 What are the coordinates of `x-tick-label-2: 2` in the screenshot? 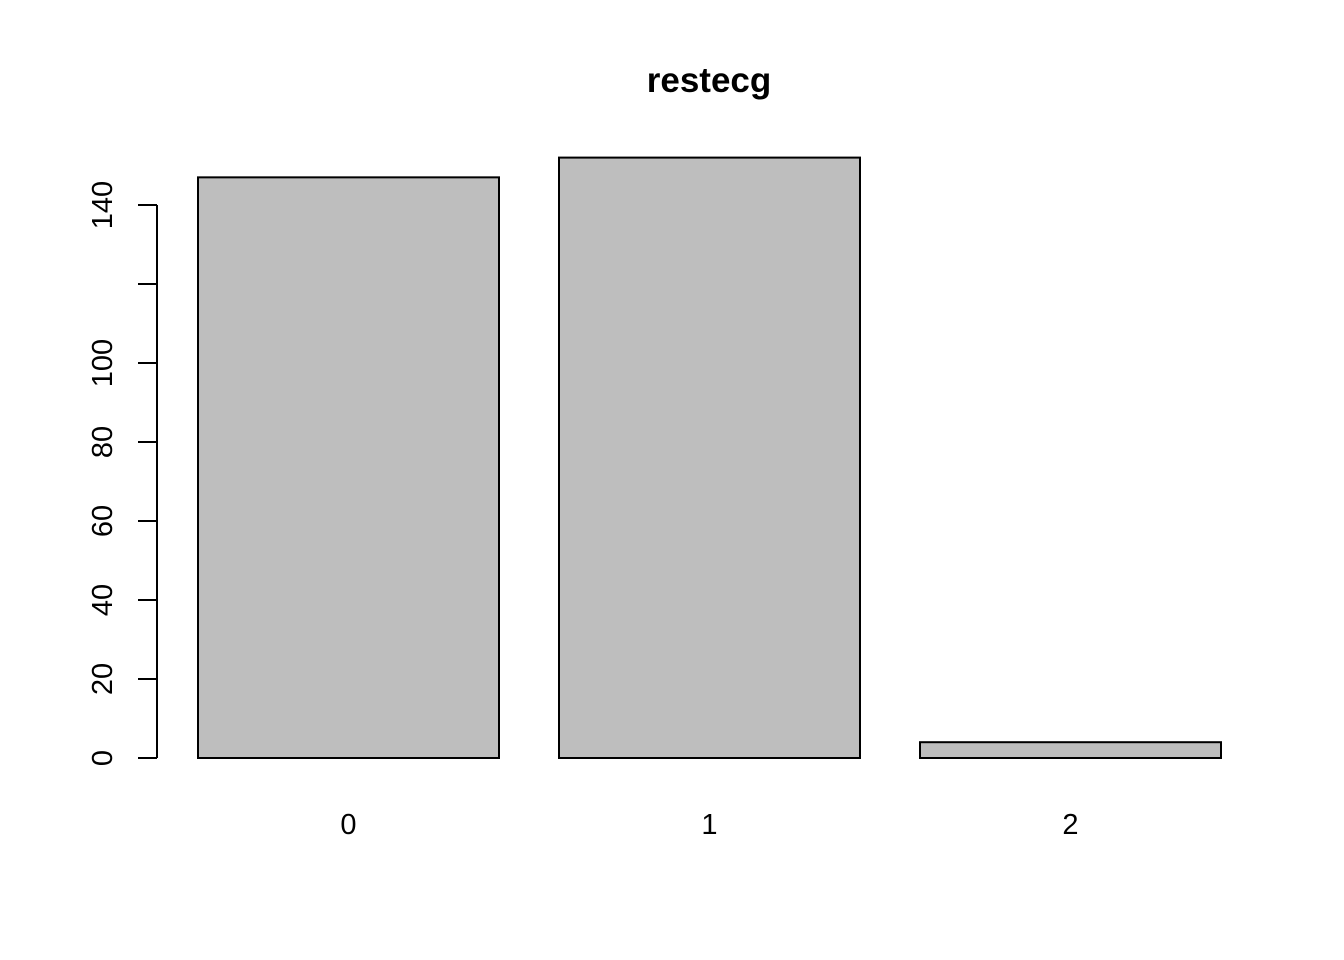 It's located at (1070, 825).